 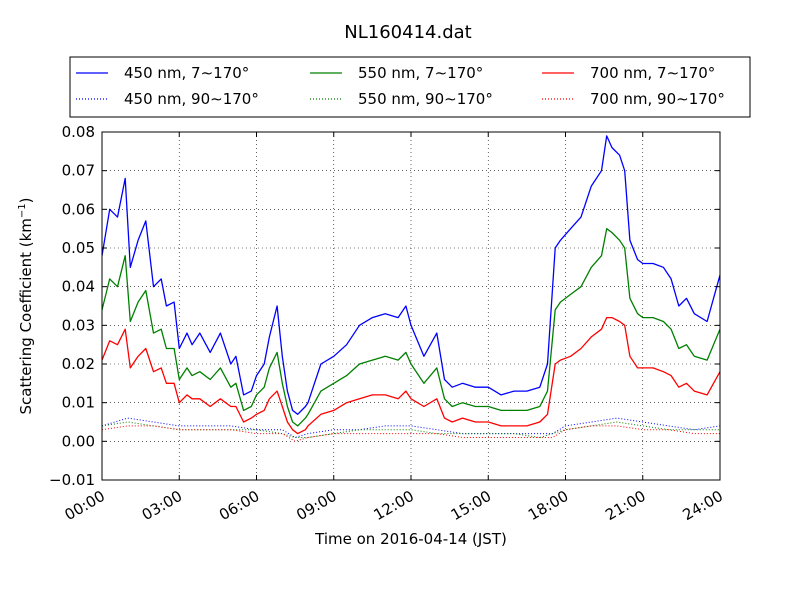 What do you see at coordinates (78, 248) in the screenshot?
I see `y-tick-label: 0.05` at bounding box center [78, 248].